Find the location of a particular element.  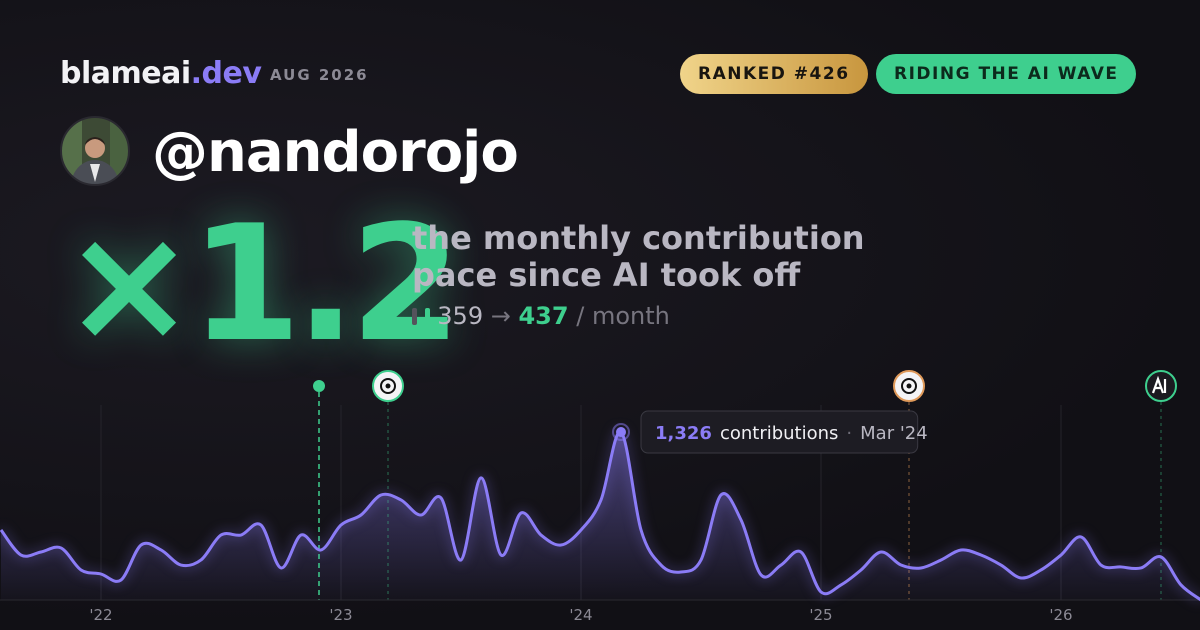

arrow: → is located at coordinates (500, 316).